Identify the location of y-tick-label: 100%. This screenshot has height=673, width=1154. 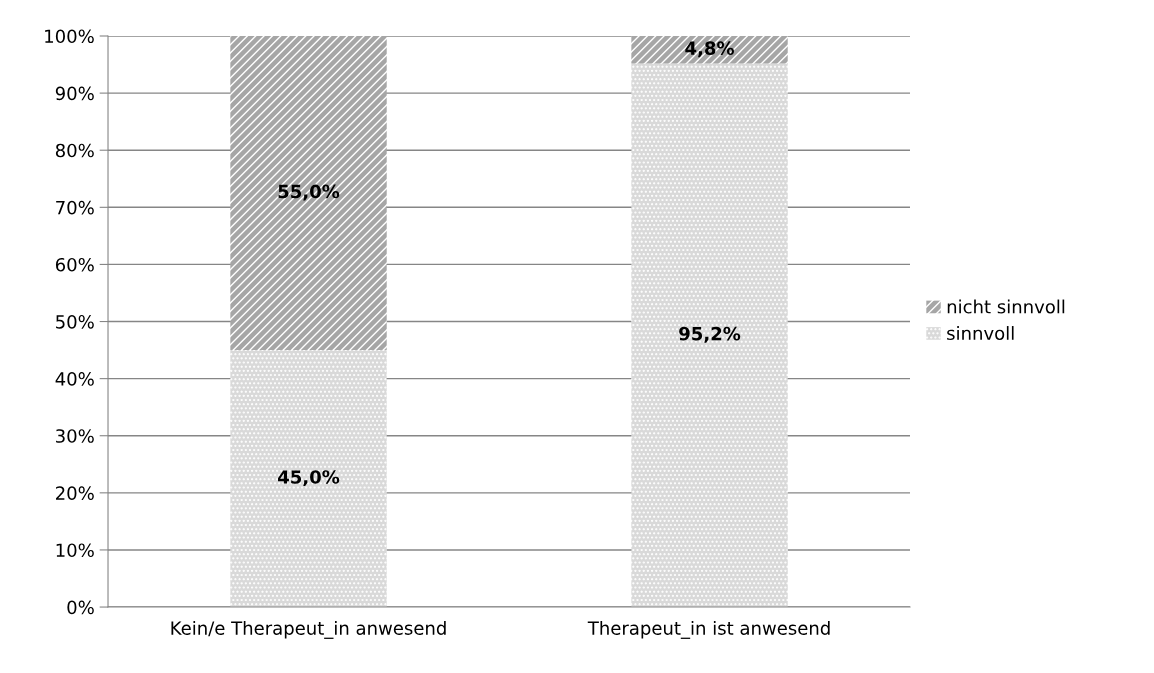
(69, 36).